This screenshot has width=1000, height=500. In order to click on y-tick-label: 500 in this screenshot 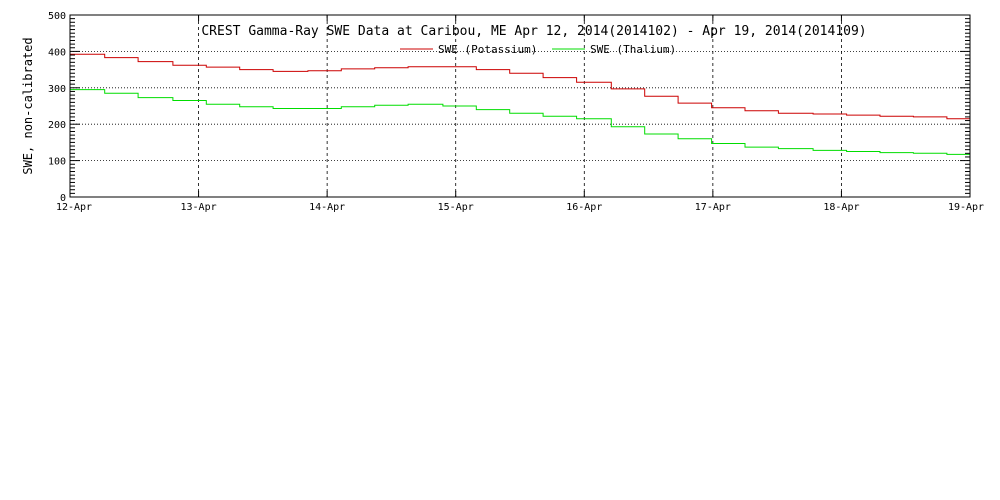, I will do `click(57, 16)`.